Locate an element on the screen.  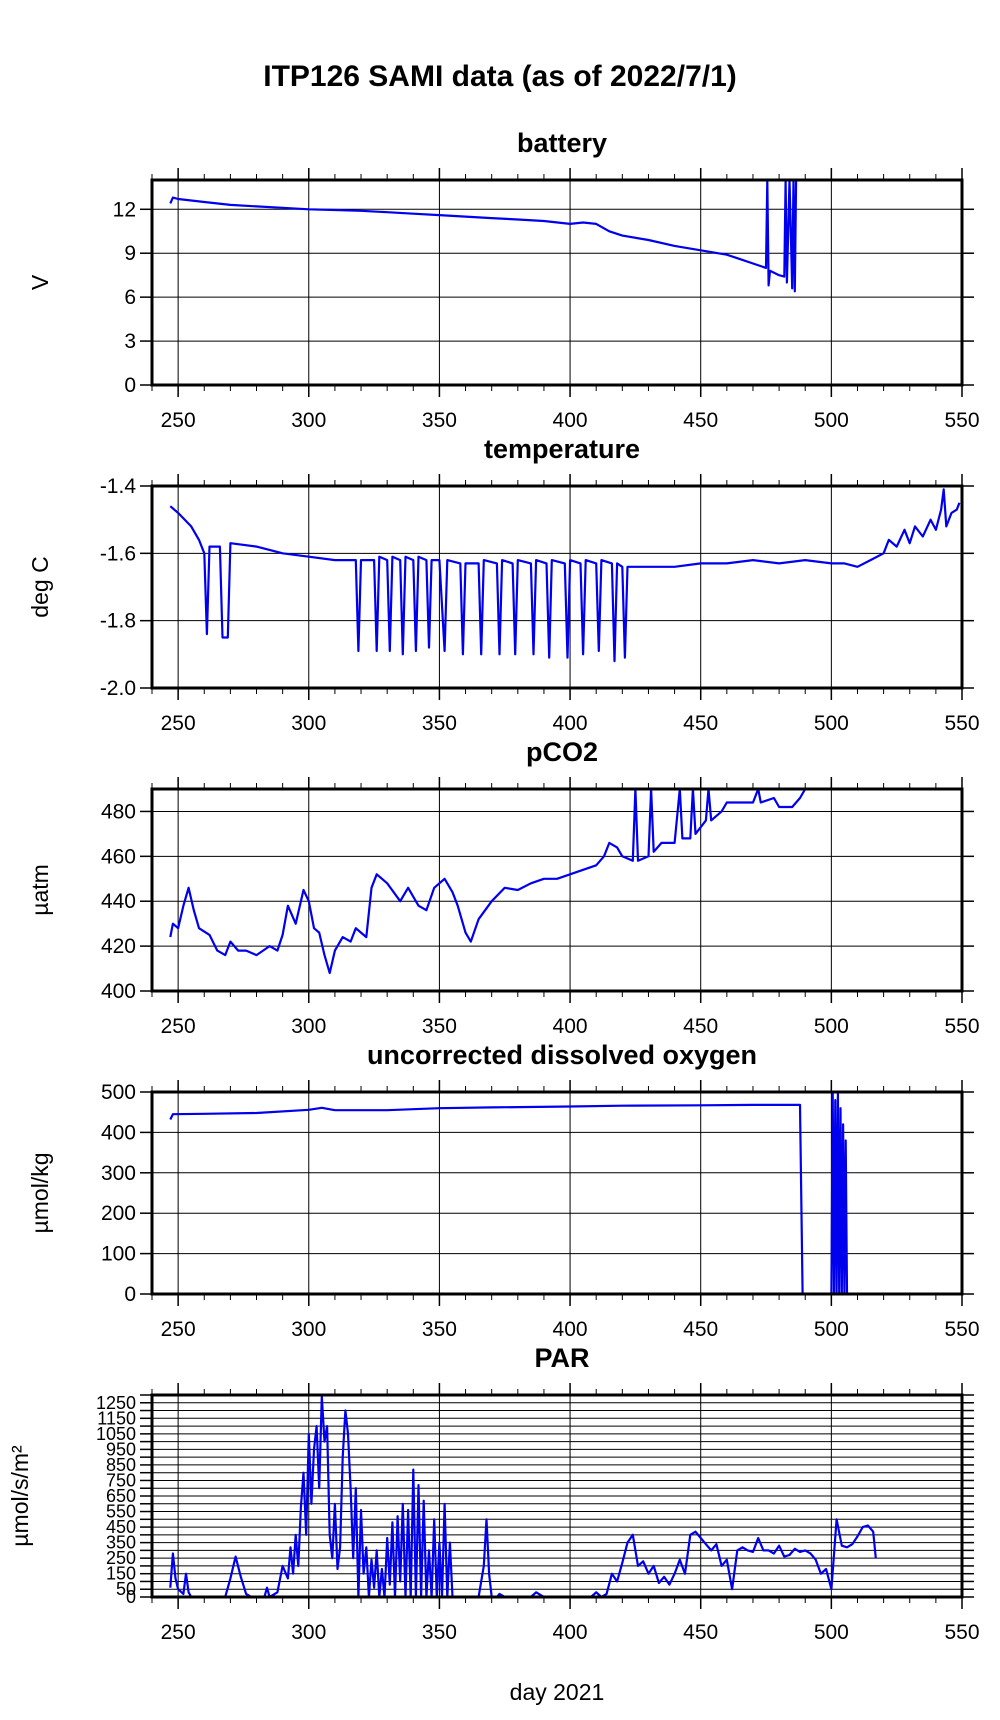
y-tick-label: 850 is located at coordinates (121, 1465).